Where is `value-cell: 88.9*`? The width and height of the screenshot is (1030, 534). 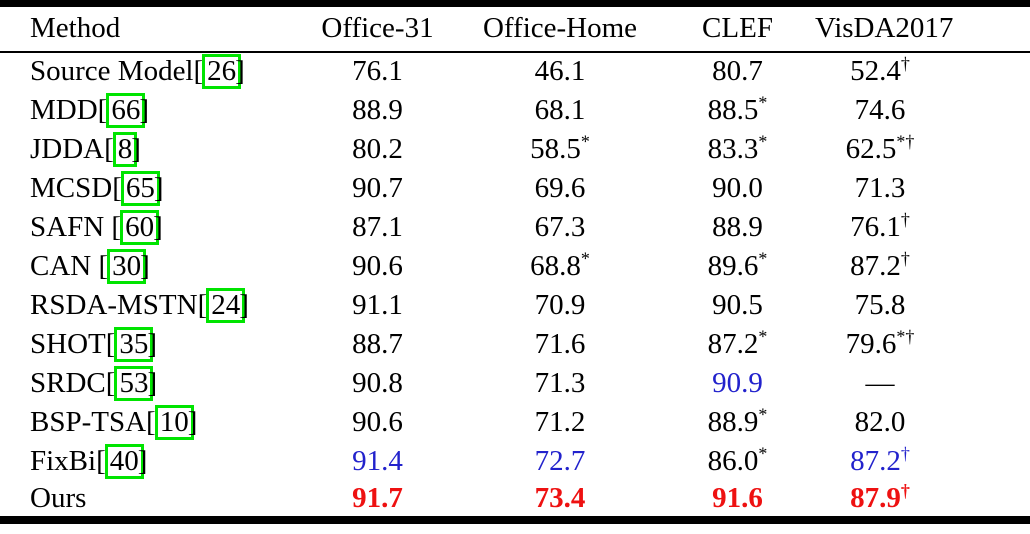
value-cell: 88.9* is located at coordinates (737, 420).